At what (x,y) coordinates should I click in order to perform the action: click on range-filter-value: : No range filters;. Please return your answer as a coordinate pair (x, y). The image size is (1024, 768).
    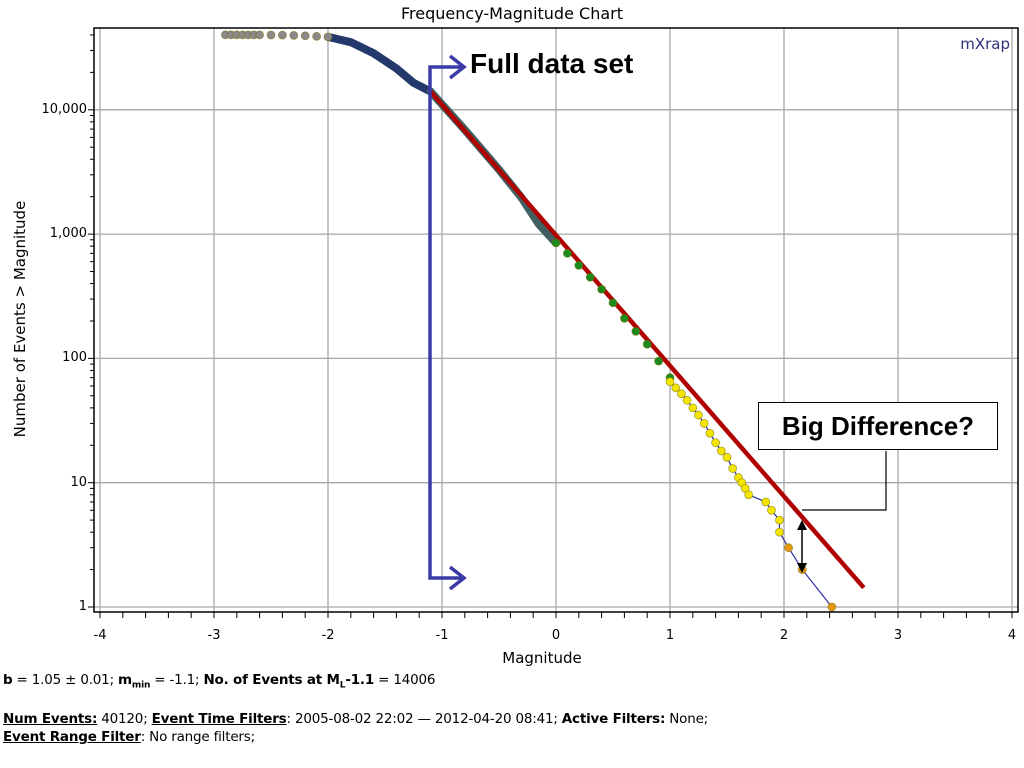
    Looking at the image, I should click on (197, 737).